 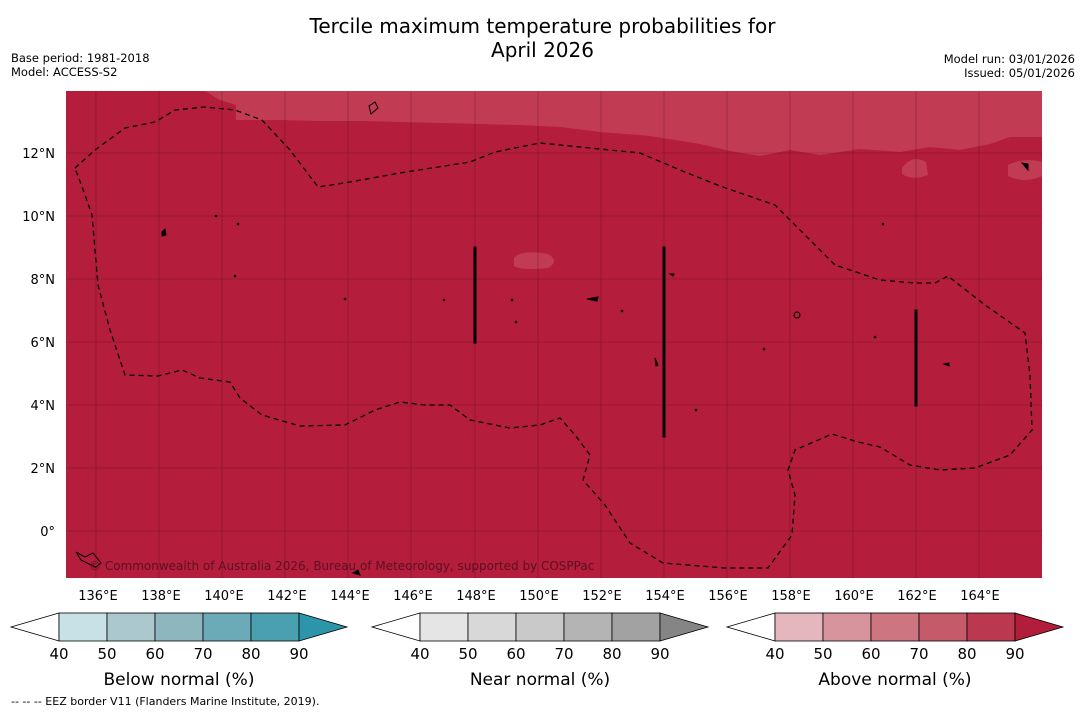 What do you see at coordinates (1025, 170) in the screenshot?
I see `probability-patch-east` at bounding box center [1025, 170].